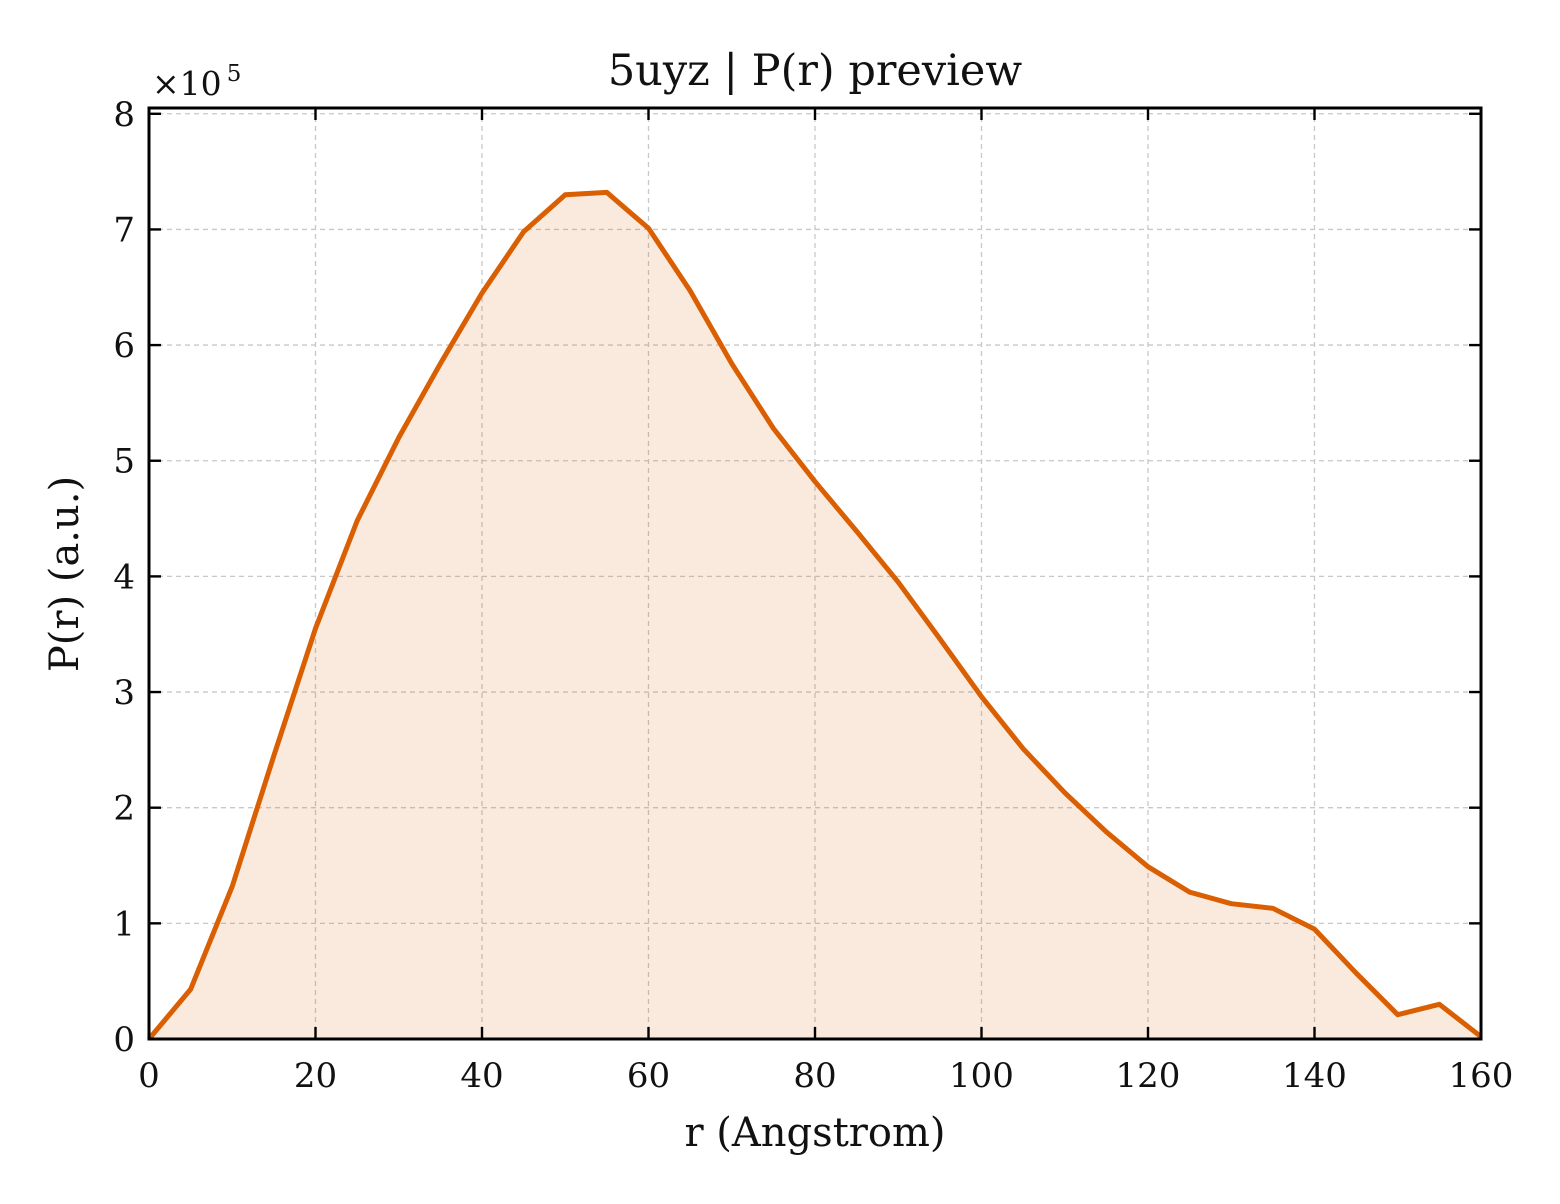  I want to click on y-axis-label: P(r) (a.u.), so click(65, 574).